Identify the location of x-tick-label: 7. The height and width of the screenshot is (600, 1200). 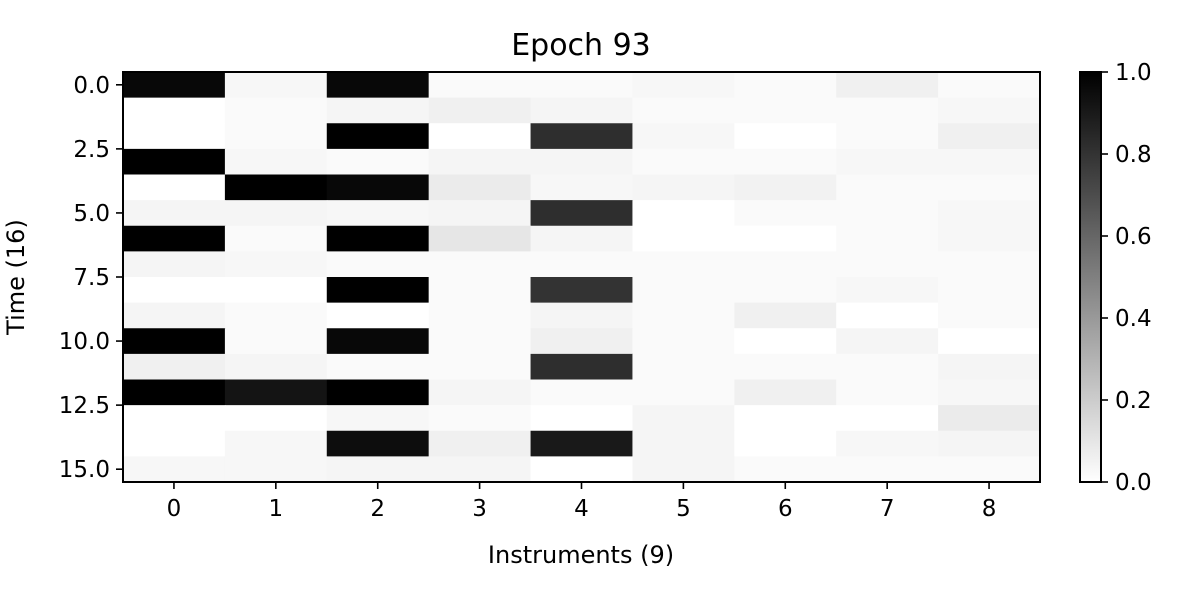
(887, 509).